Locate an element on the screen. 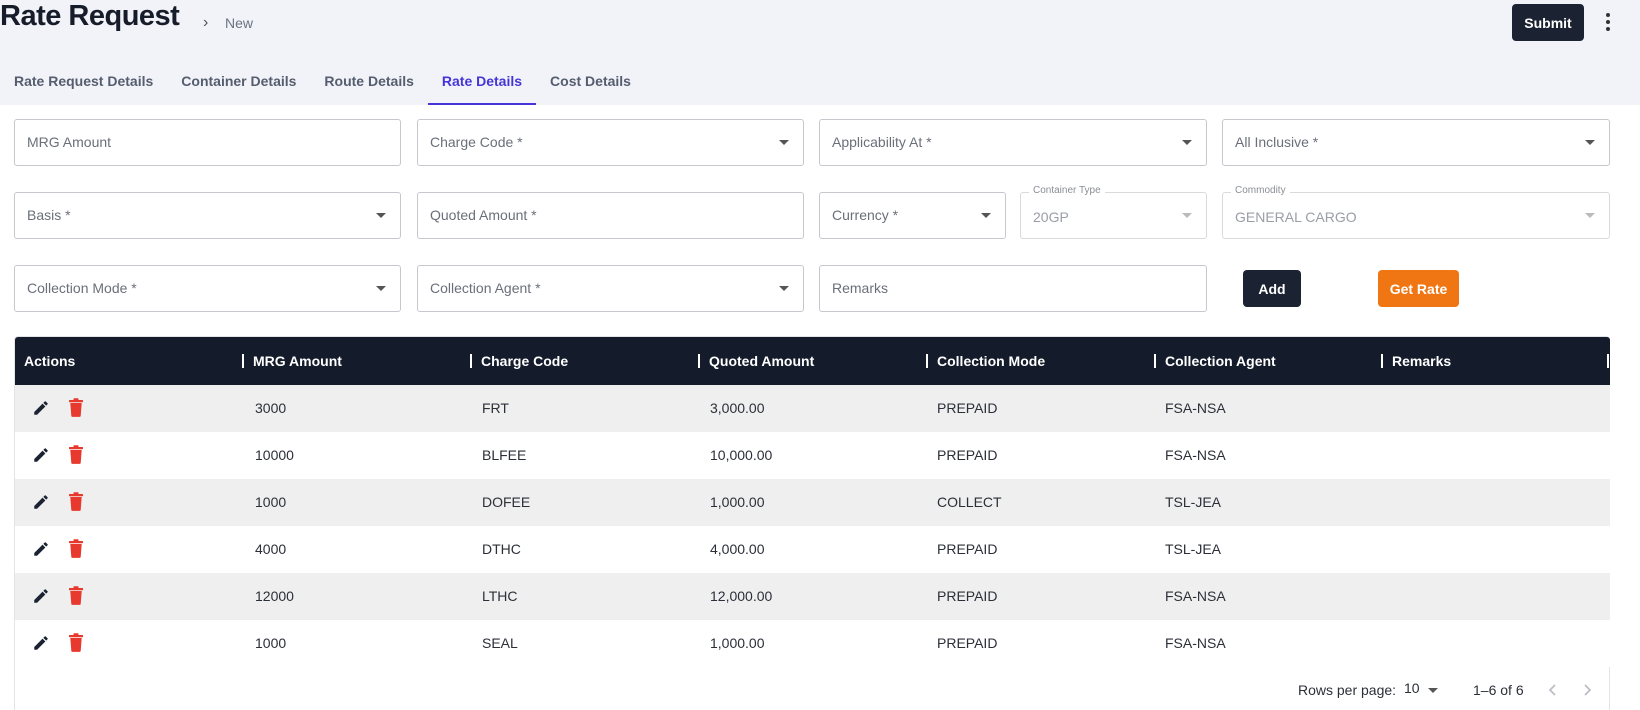 This screenshot has height=710, width=1640. column-header-mrg-amount: MRG Amount is located at coordinates (292, 361).